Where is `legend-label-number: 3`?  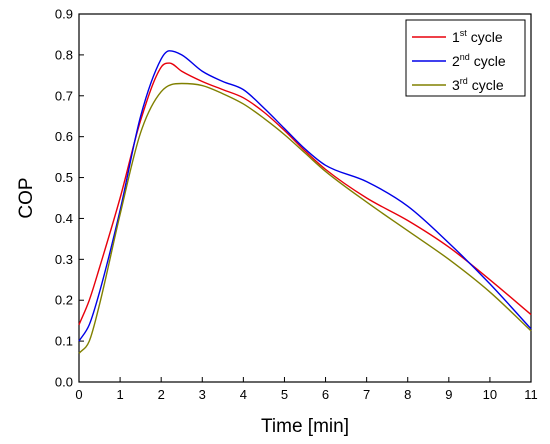
legend-label-number: 3 is located at coordinates (456, 85).